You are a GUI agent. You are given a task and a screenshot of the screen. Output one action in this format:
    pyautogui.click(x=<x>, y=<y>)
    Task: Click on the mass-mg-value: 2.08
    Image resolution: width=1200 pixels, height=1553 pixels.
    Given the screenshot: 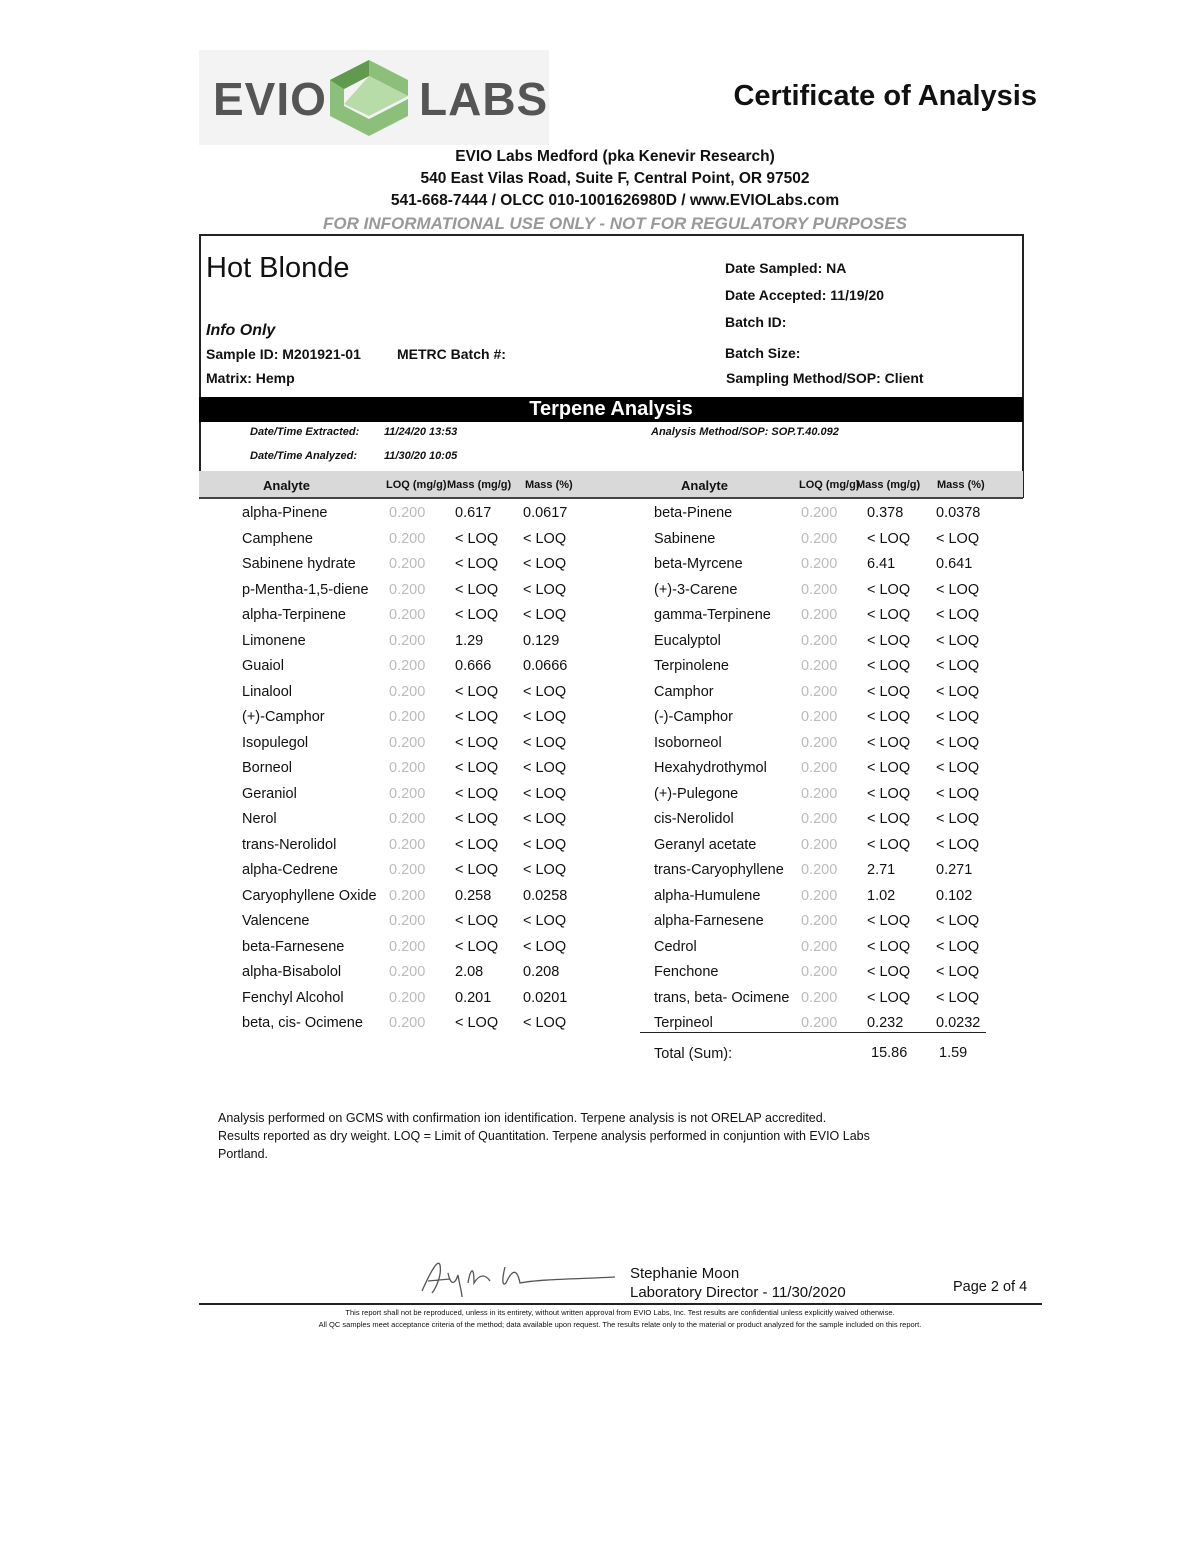 What is the action you would take?
    pyautogui.click(x=469, y=972)
    